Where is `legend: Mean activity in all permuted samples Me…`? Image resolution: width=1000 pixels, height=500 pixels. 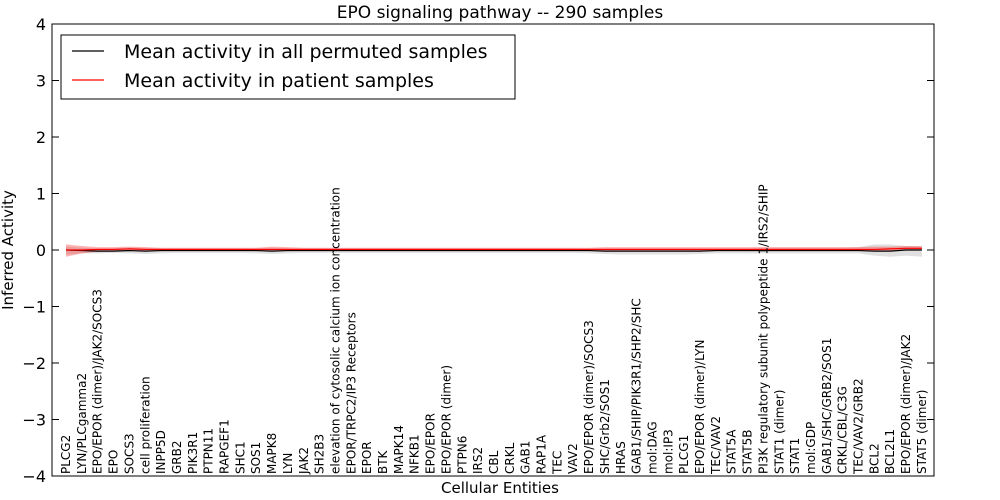
legend: Mean activity in all permuted samples Me… is located at coordinates (288, 67).